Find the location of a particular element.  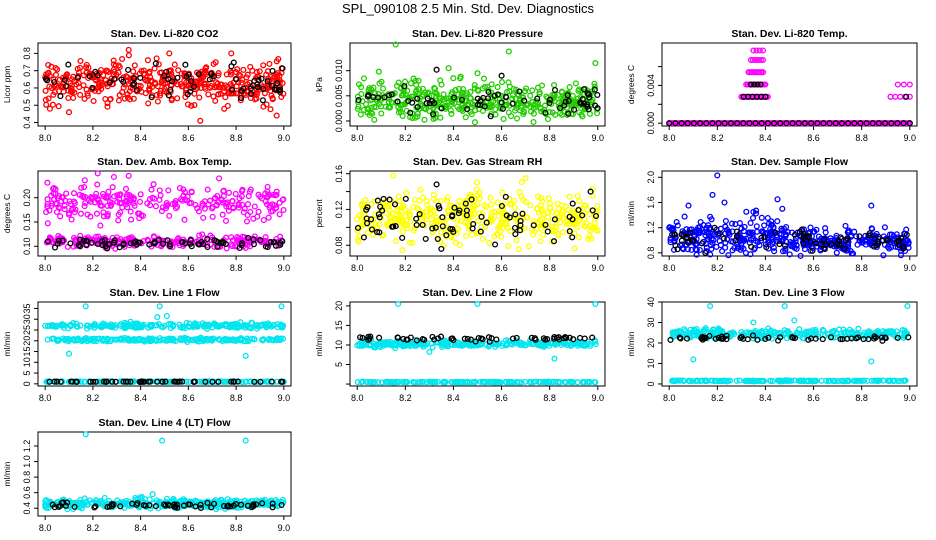

points-line3 is located at coordinates (789, 344).